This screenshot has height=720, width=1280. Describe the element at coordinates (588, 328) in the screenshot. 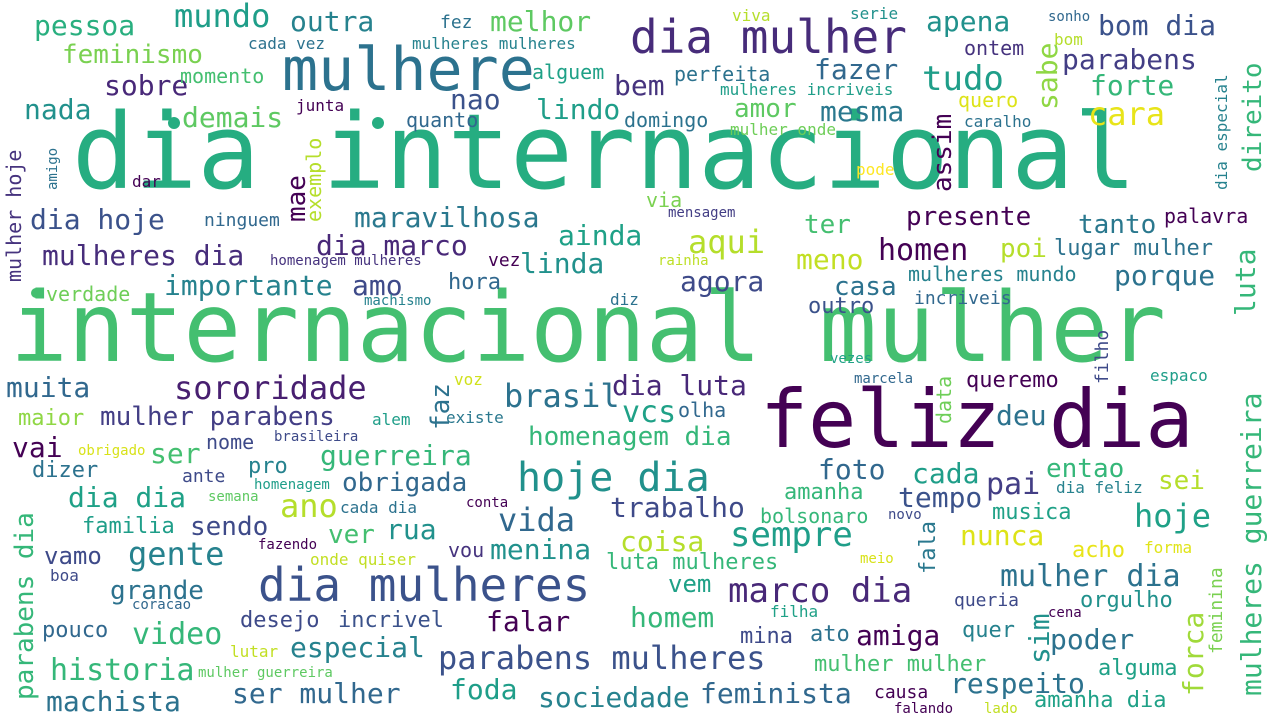

I see `word-internacional-mulher: internacional mulher` at that location.